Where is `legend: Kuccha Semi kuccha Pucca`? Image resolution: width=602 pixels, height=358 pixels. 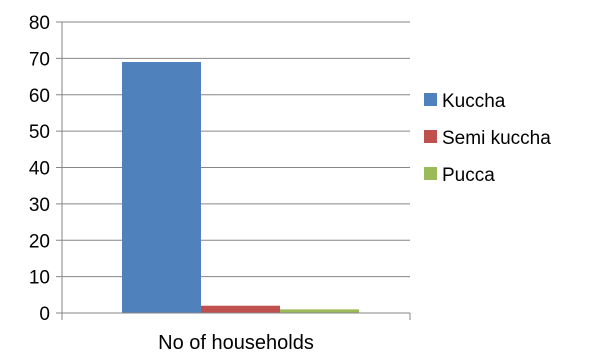
legend: Kuccha Semi kuccha Pucca is located at coordinates (487, 138).